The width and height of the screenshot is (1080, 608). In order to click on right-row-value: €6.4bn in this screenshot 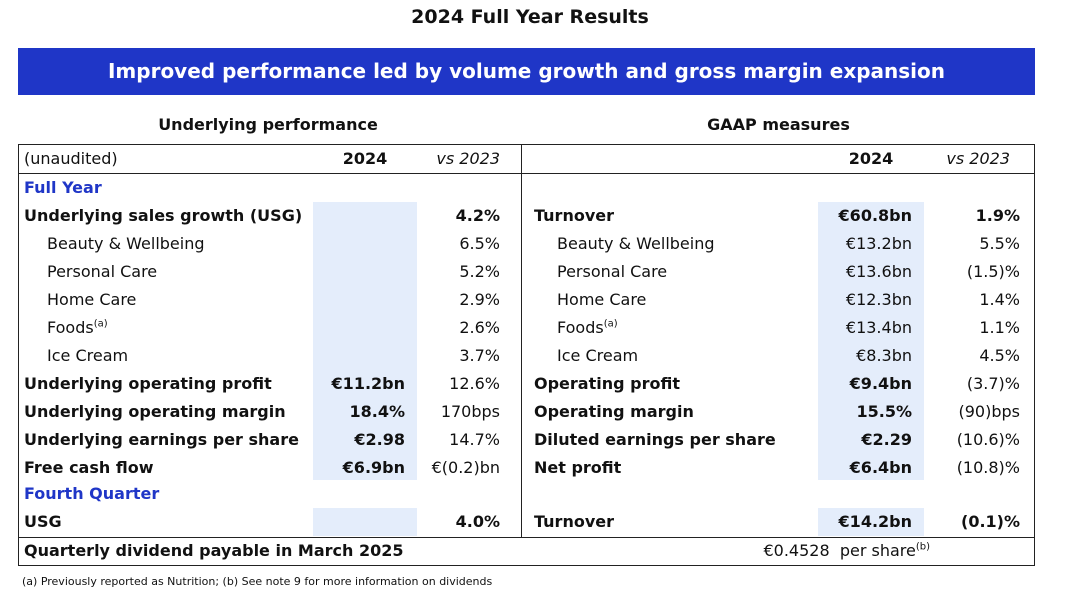, I will do `click(880, 467)`.